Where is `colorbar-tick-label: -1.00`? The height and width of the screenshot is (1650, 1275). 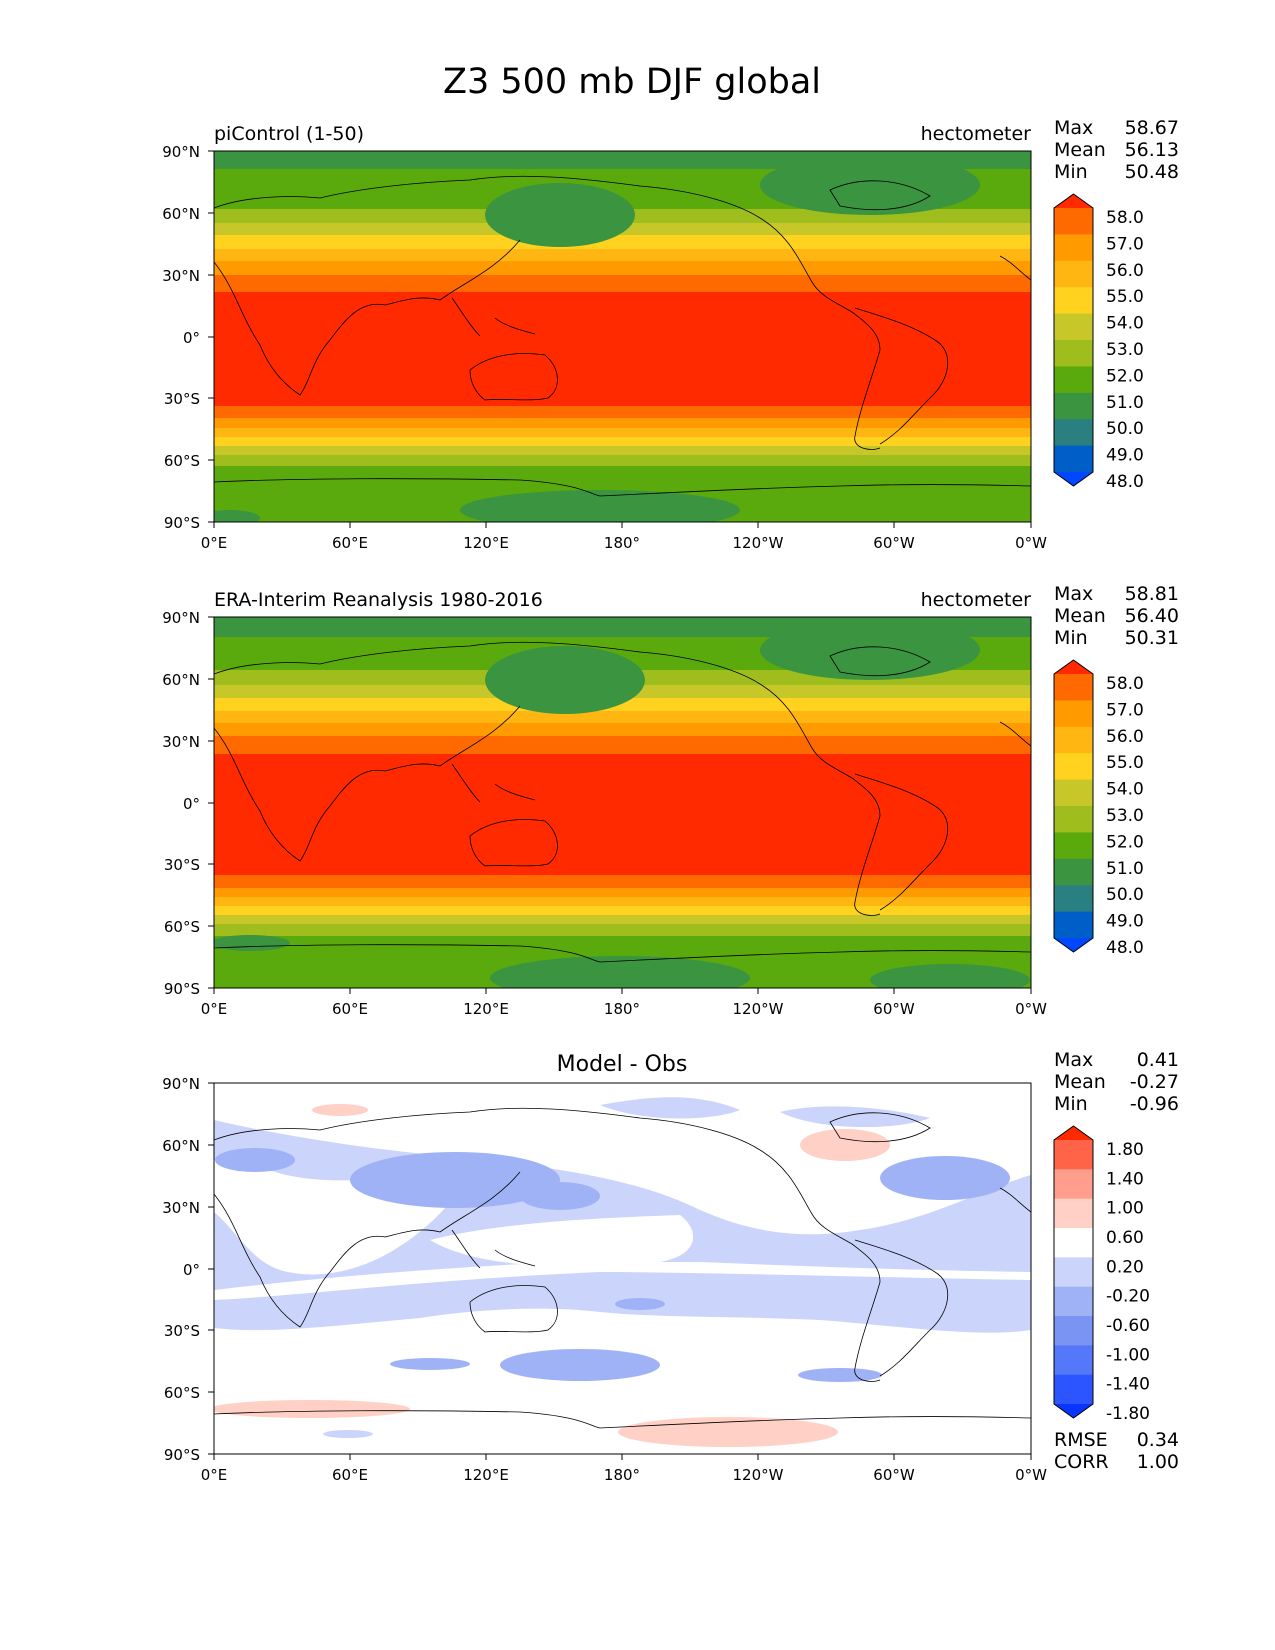
colorbar-tick-label: -1.00 is located at coordinates (1128, 1355).